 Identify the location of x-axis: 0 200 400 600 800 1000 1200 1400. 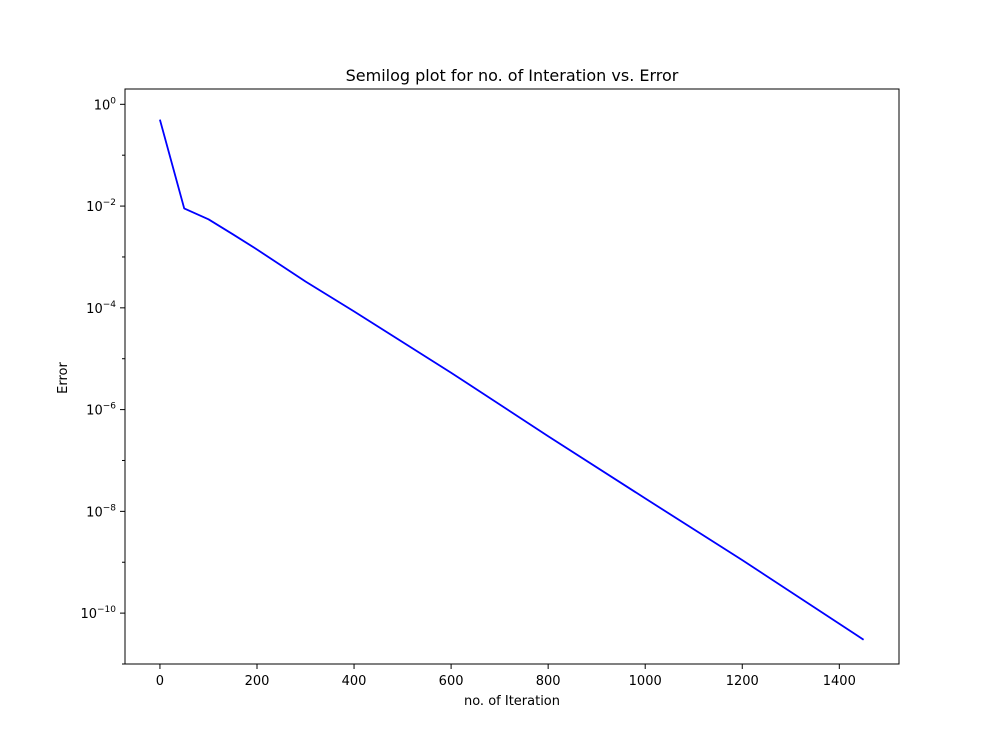
(506, 676).